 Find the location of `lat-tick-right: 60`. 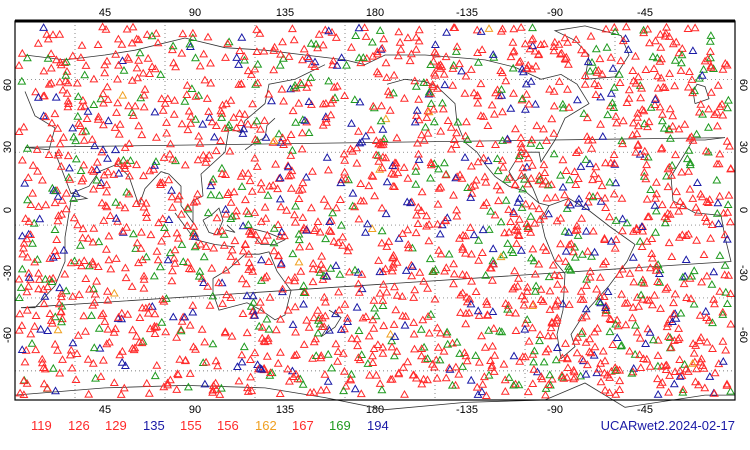

lat-tick-right: 60 is located at coordinates (743, 85).